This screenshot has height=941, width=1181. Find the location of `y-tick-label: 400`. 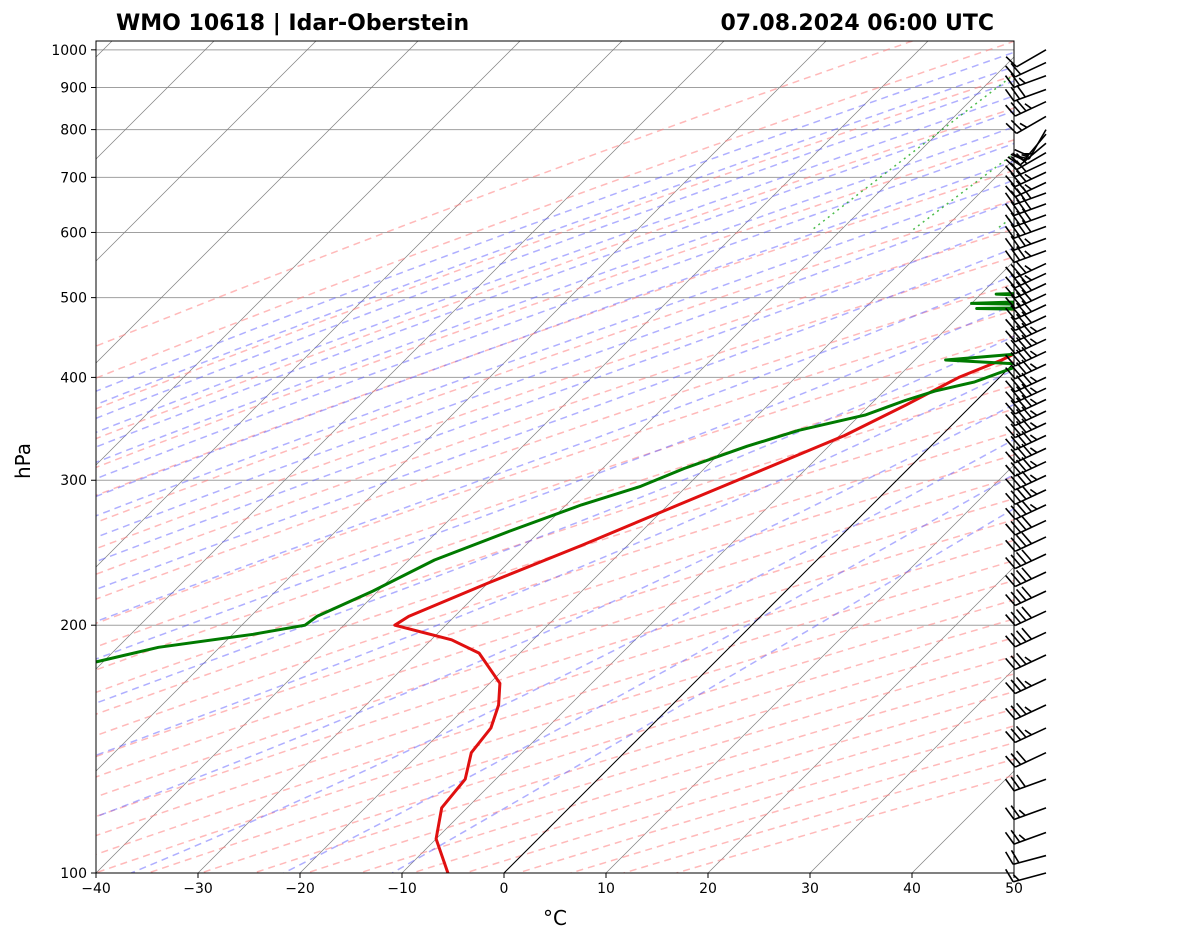

y-tick-label: 400 is located at coordinates (73, 378).